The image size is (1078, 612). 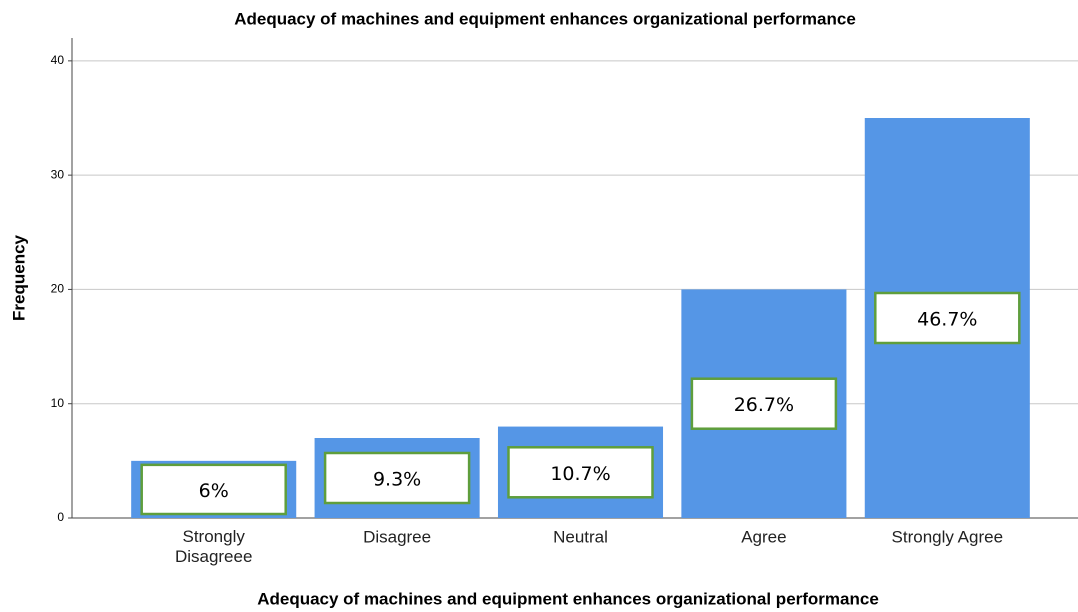 I want to click on data-label: 9.3%, so click(x=397, y=480).